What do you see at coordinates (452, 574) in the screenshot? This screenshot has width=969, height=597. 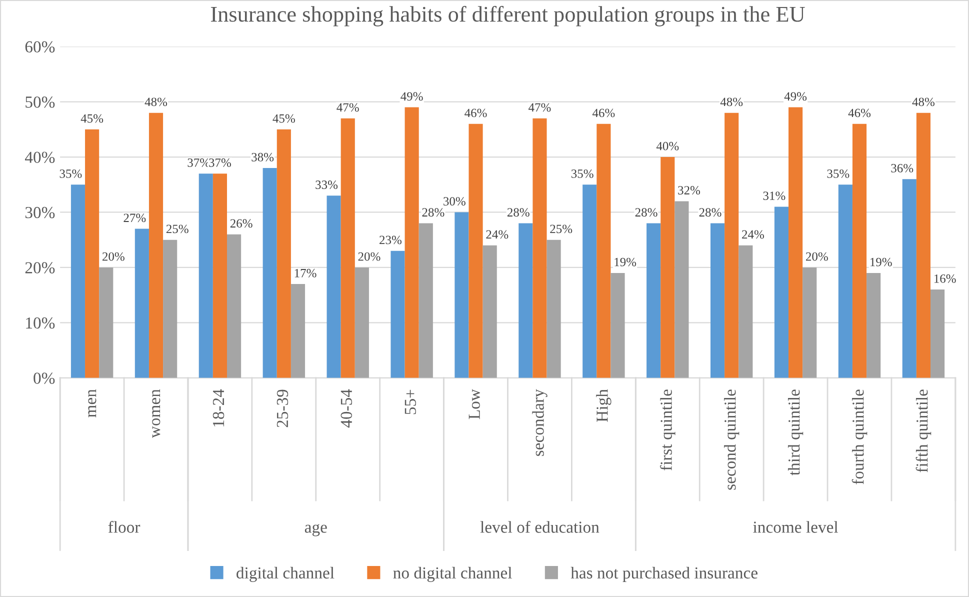 I see `legend-label: no digital channel` at bounding box center [452, 574].